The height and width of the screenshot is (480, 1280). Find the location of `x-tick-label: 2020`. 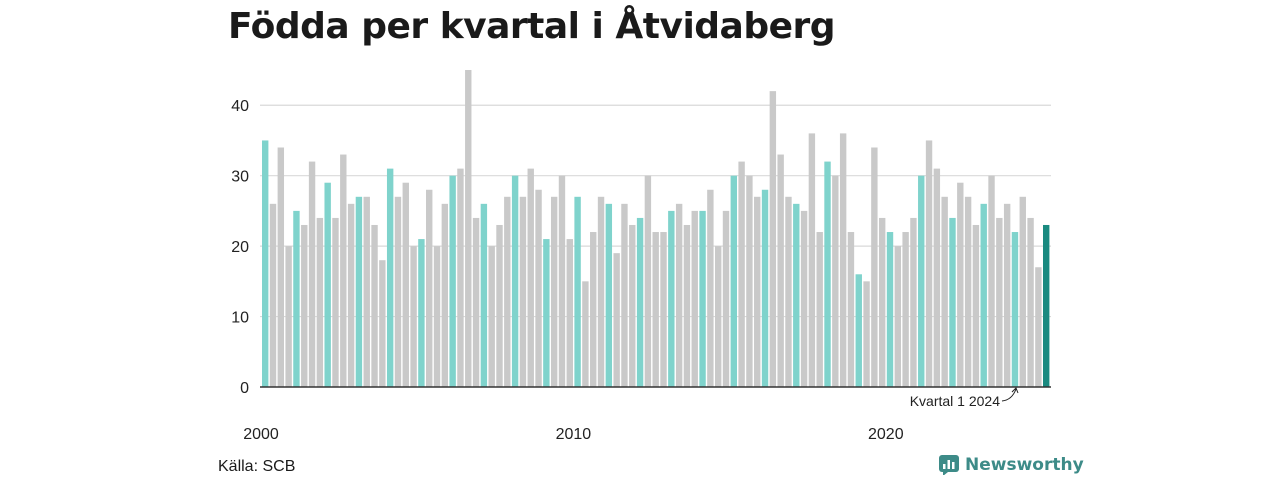

x-tick-label: 2020 is located at coordinates (886, 434).